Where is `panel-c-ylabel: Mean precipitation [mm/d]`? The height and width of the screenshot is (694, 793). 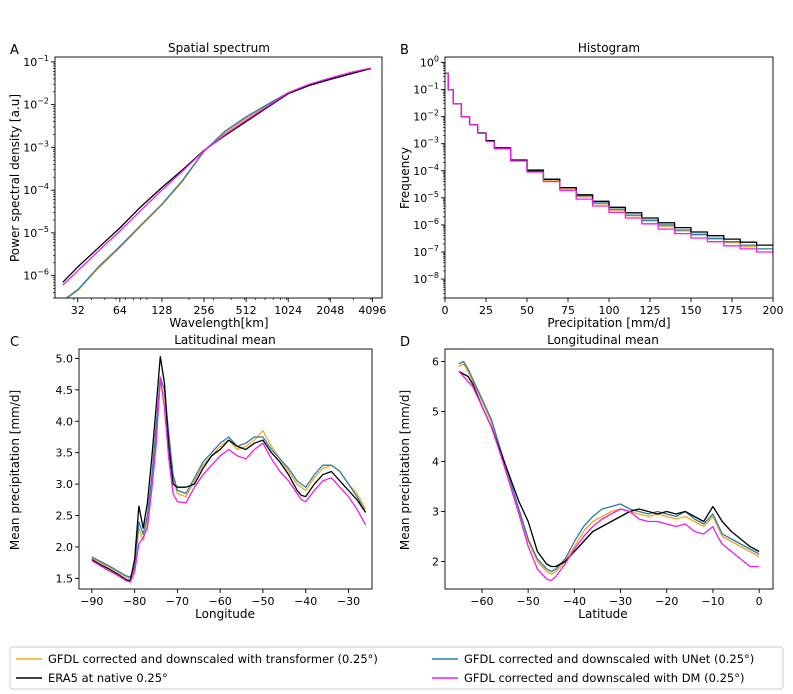 panel-c-ylabel: Mean precipitation [mm/d] is located at coordinates (15, 470).